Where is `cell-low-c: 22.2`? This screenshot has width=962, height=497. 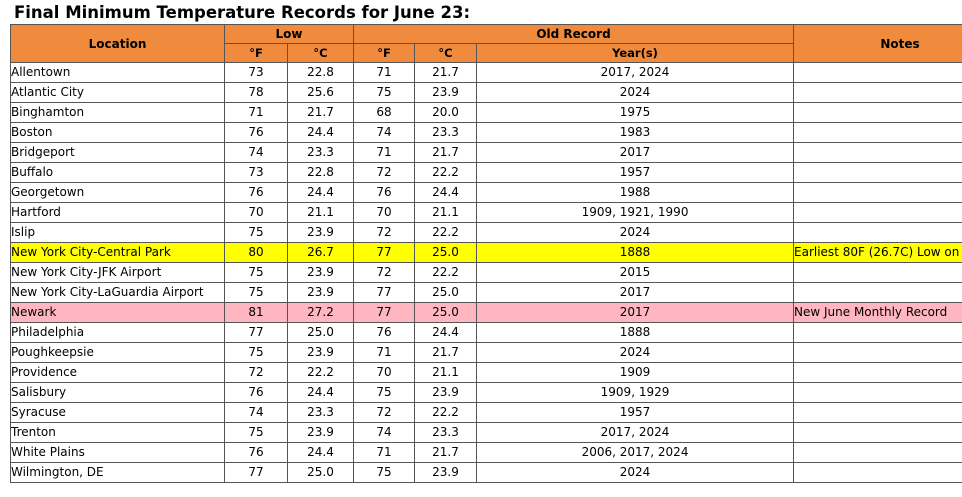 cell-low-c: 22.2 is located at coordinates (320, 372).